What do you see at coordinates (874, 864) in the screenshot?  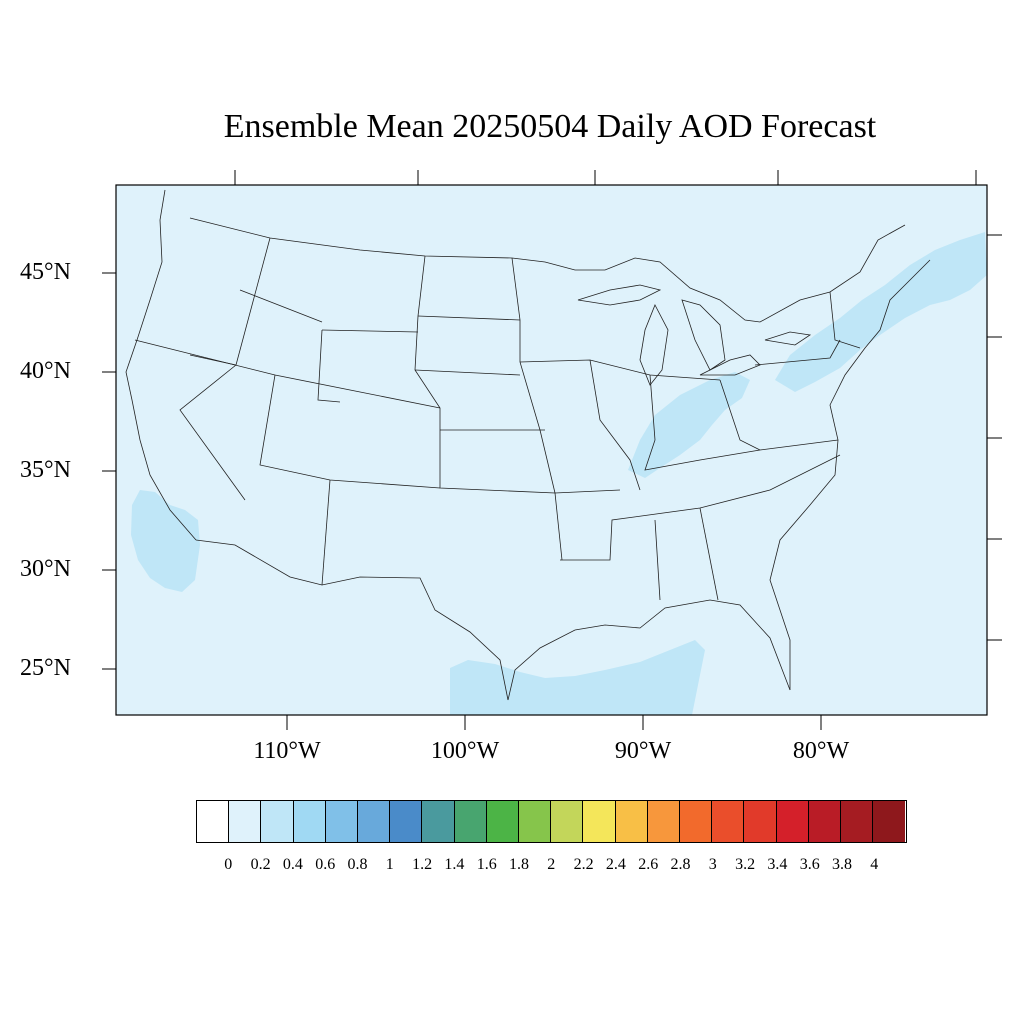 I see `colorbar-tick-label: 4` at bounding box center [874, 864].